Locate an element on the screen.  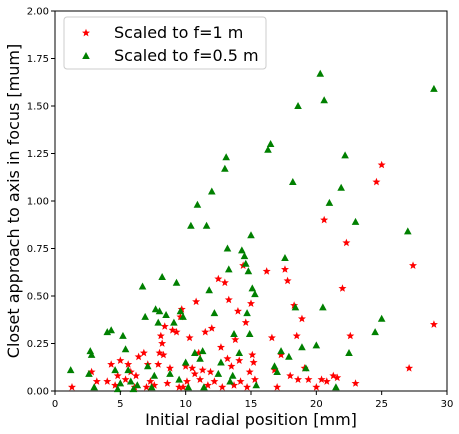
y-tick-label: 0.00 is located at coordinates (38, 392).